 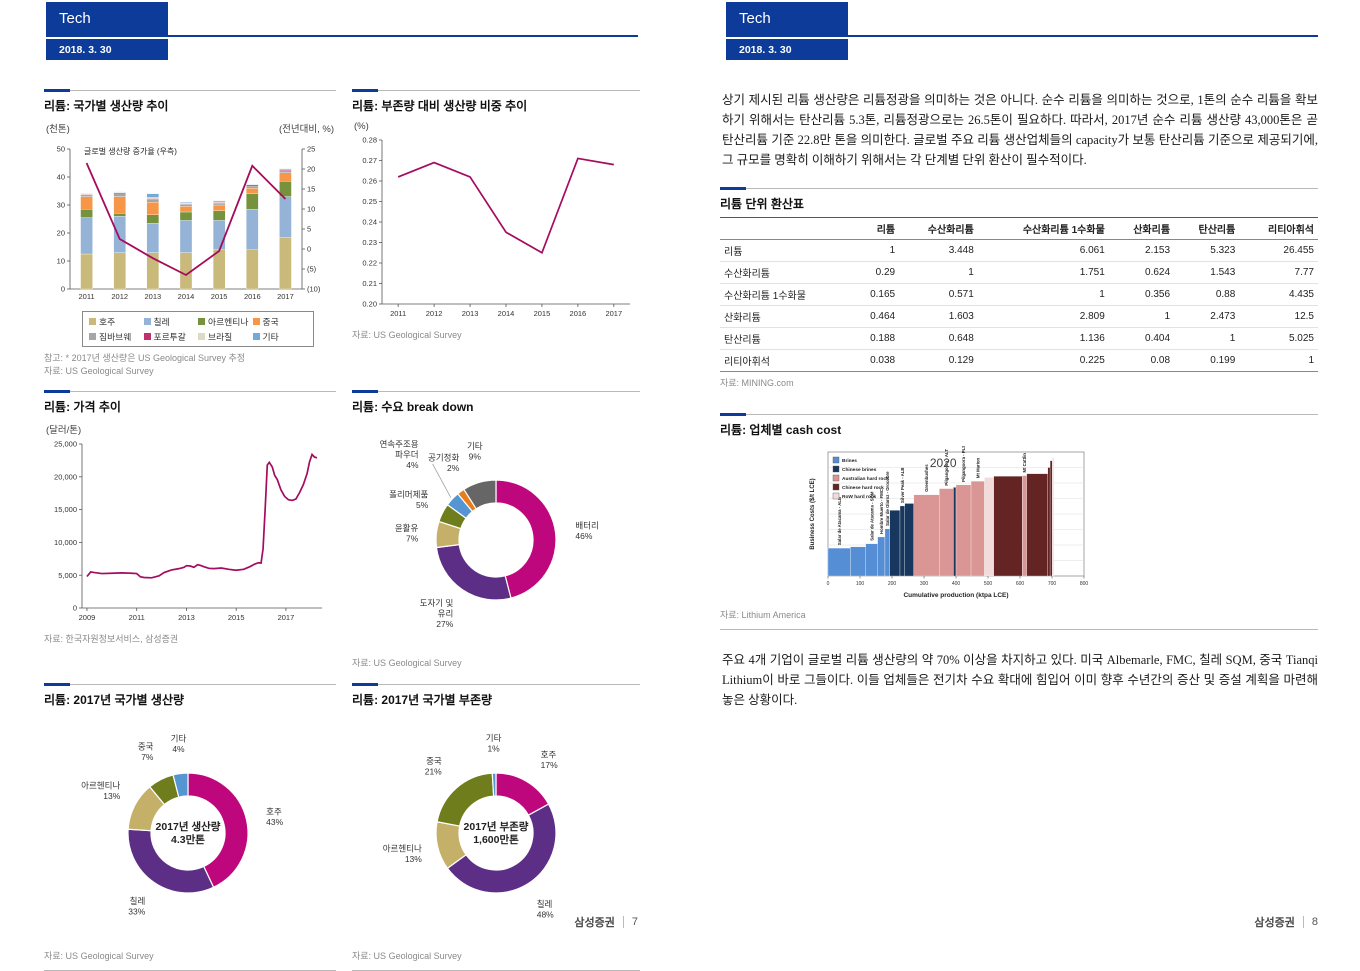 What do you see at coordinates (190, 127) in the screenshot?
I see `axis-captions: (천톤) (전년대비, %)` at bounding box center [190, 127].